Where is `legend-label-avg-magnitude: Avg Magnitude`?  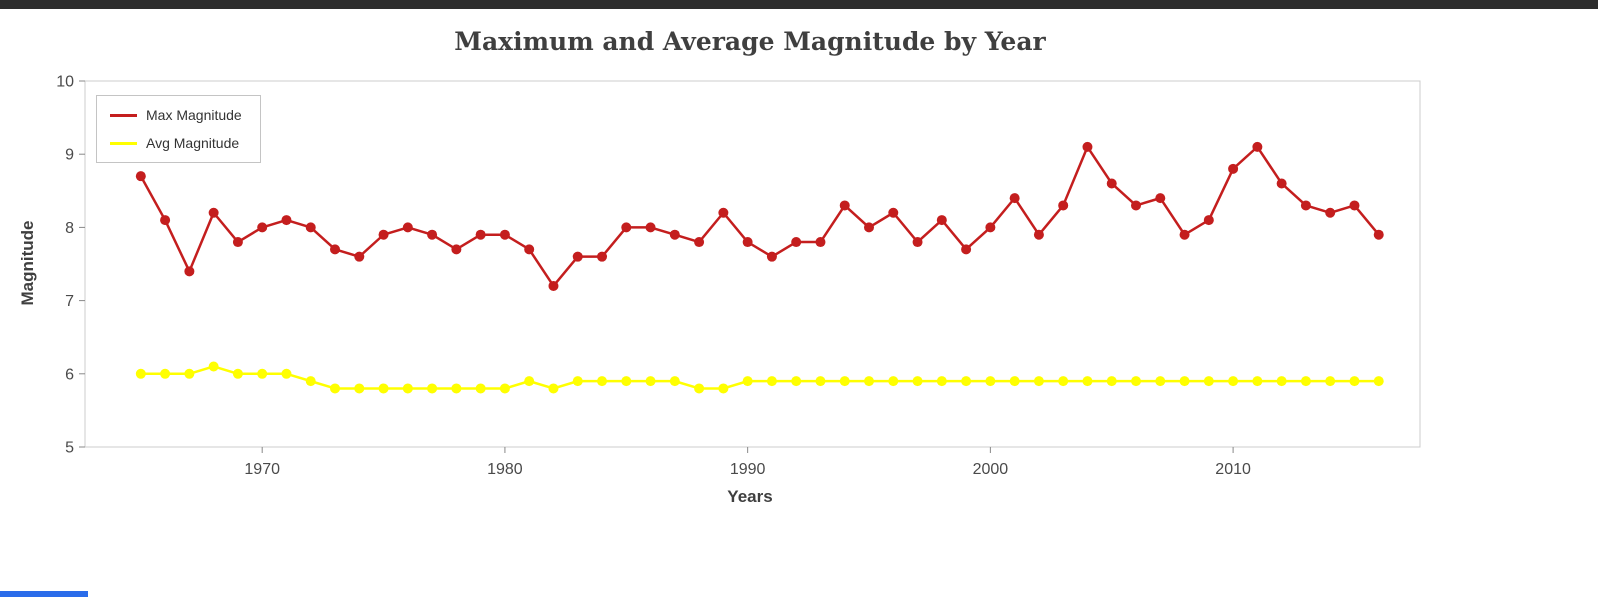 legend-label-avg-magnitude: Avg Magnitude is located at coordinates (193, 143).